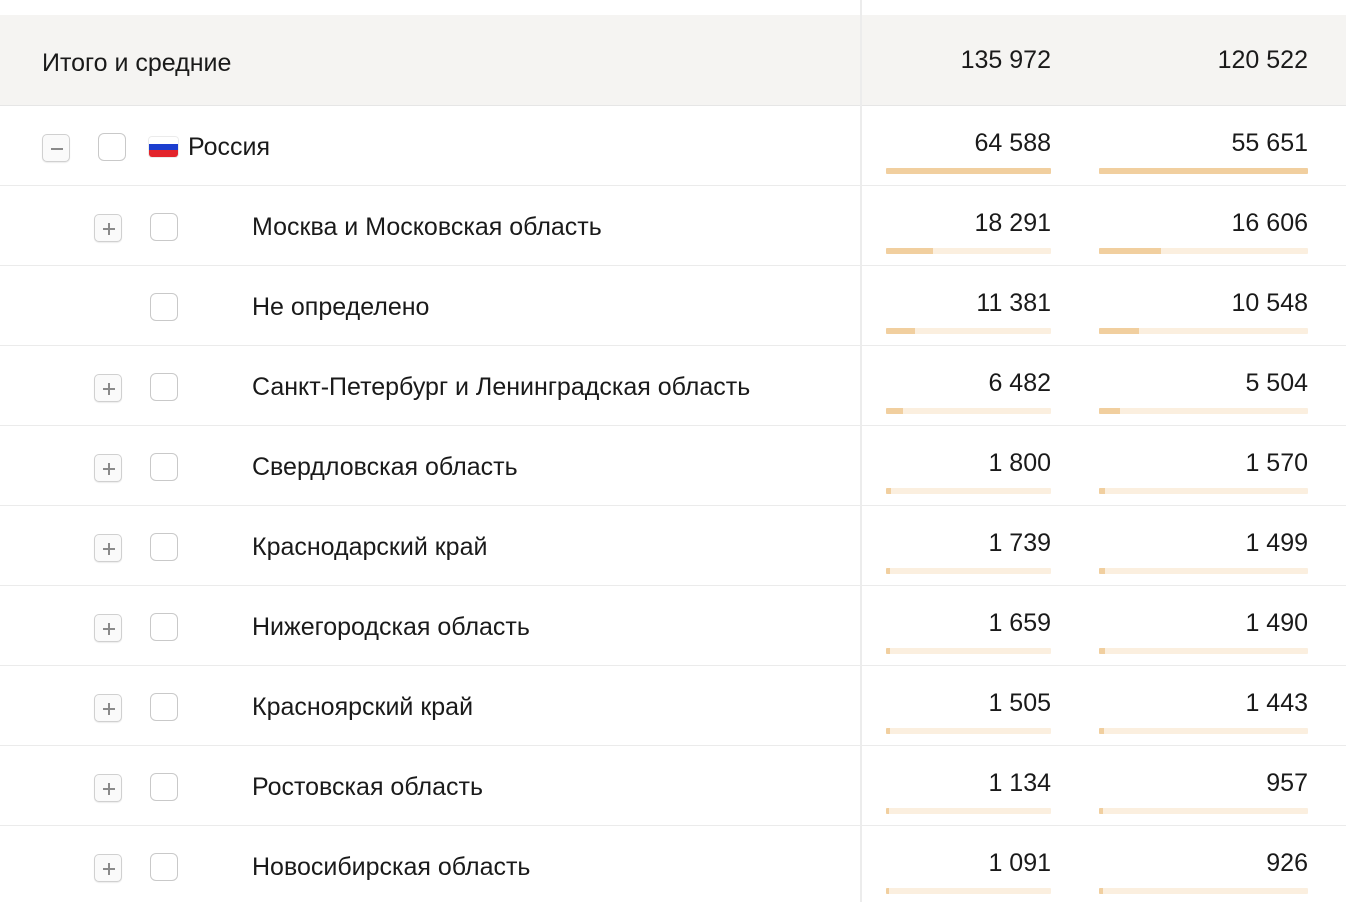 The height and width of the screenshot is (902, 1346). Describe the element at coordinates (1012, 223) in the screenshot. I see `value-visits: 18 291` at that location.